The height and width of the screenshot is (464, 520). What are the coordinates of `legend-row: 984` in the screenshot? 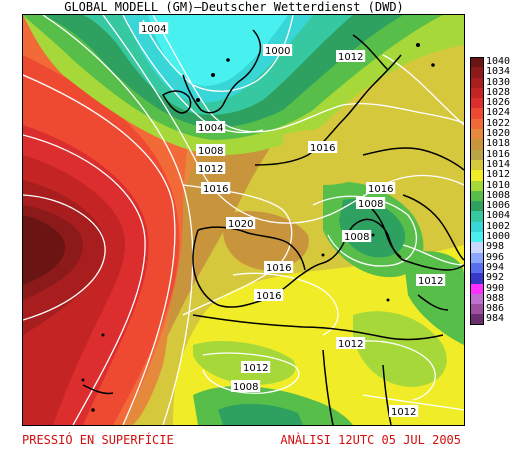 It's located at (494, 319).